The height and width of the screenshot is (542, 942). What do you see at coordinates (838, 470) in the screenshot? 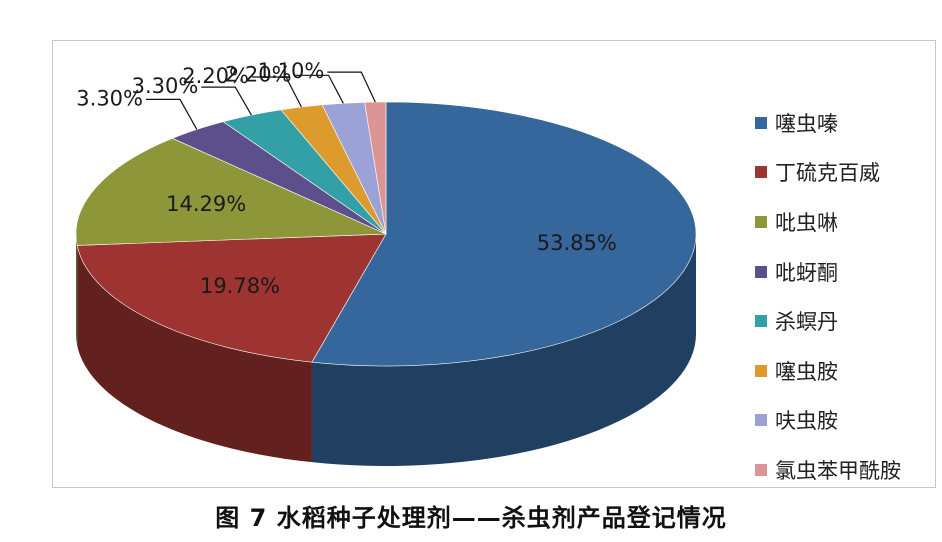
I see `legend-label-7: 氯虫苯甲酰胺` at bounding box center [838, 470].